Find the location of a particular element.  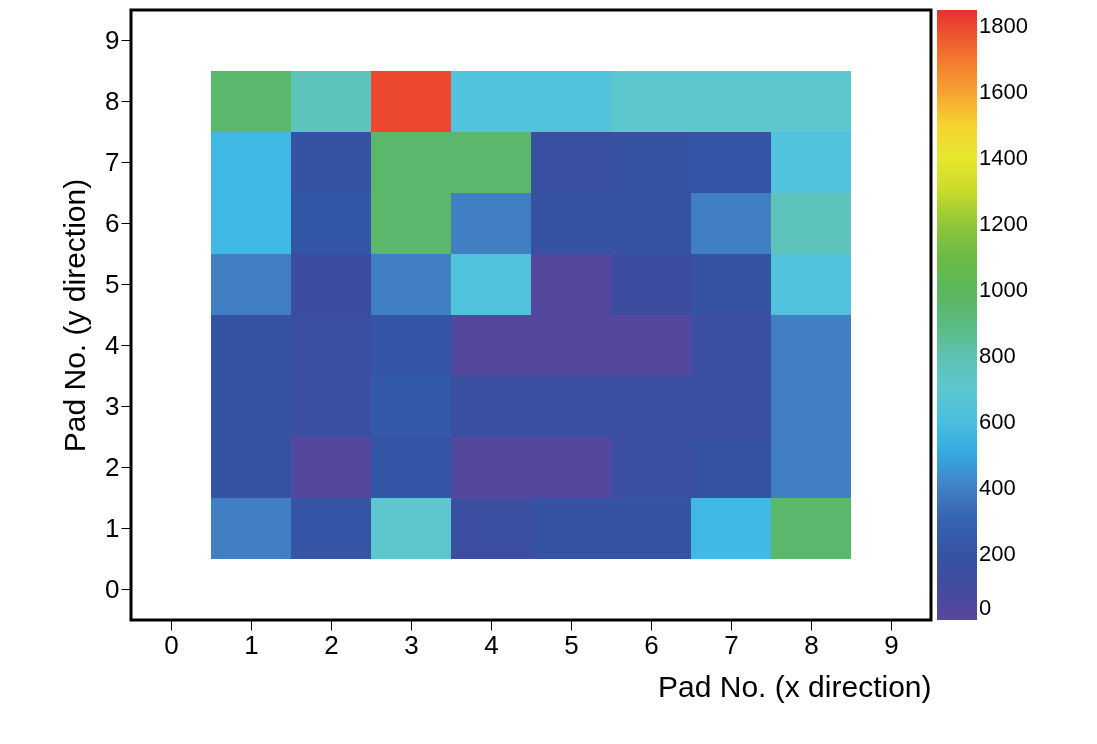

x-tick-label: 3 is located at coordinates (411, 644).